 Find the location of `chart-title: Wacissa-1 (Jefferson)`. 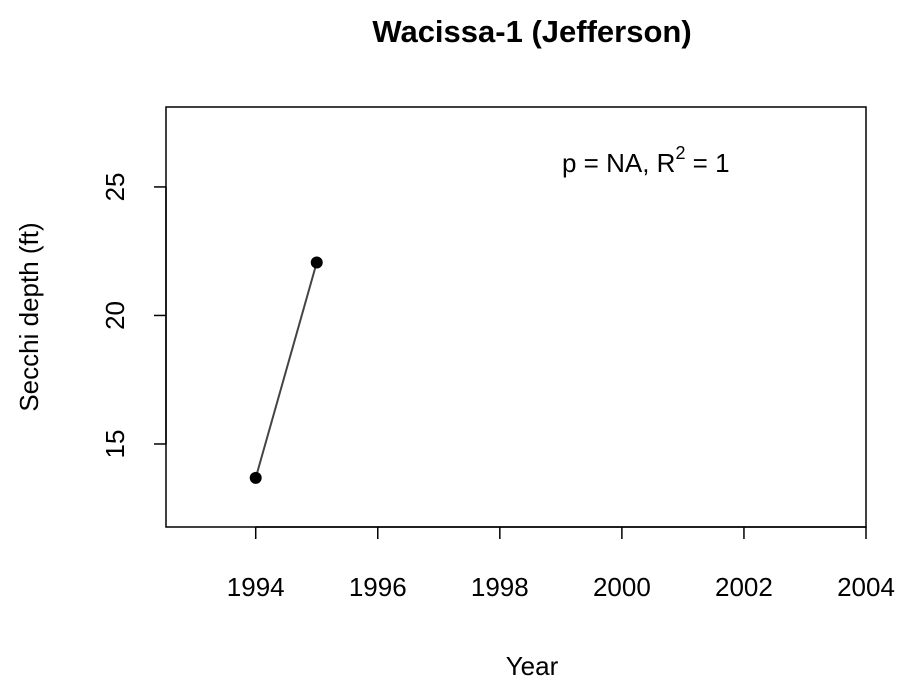

chart-title: Wacissa-1 (Jefferson) is located at coordinates (531, 31).